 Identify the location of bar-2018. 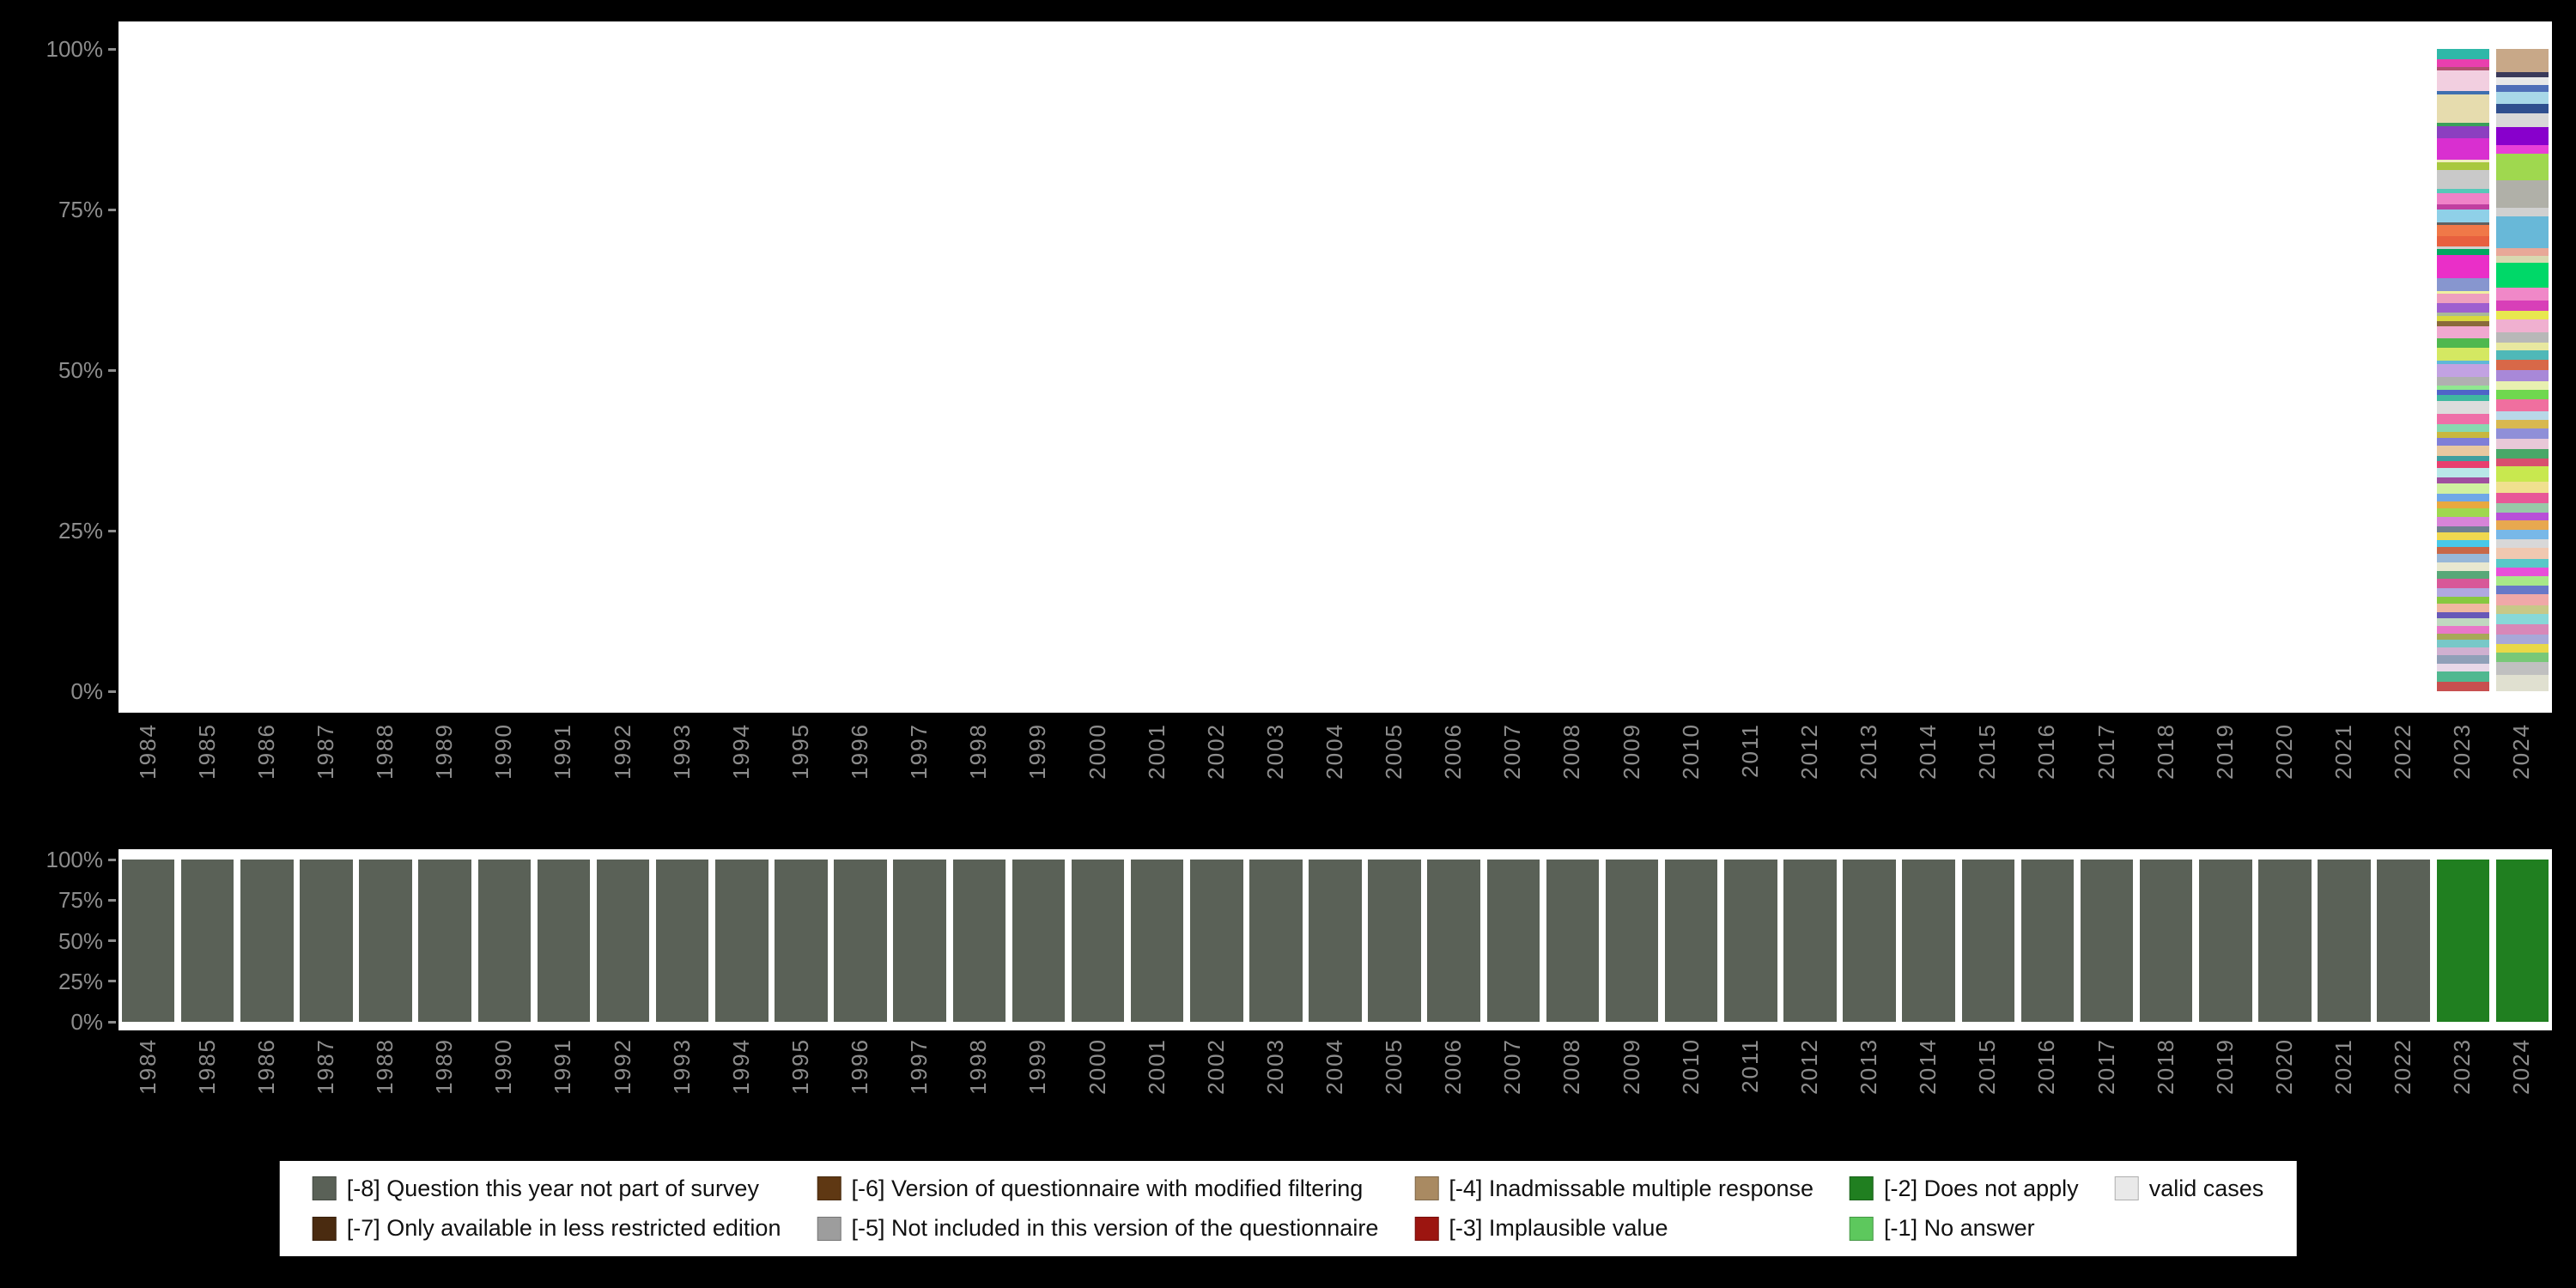
(2166, 941).